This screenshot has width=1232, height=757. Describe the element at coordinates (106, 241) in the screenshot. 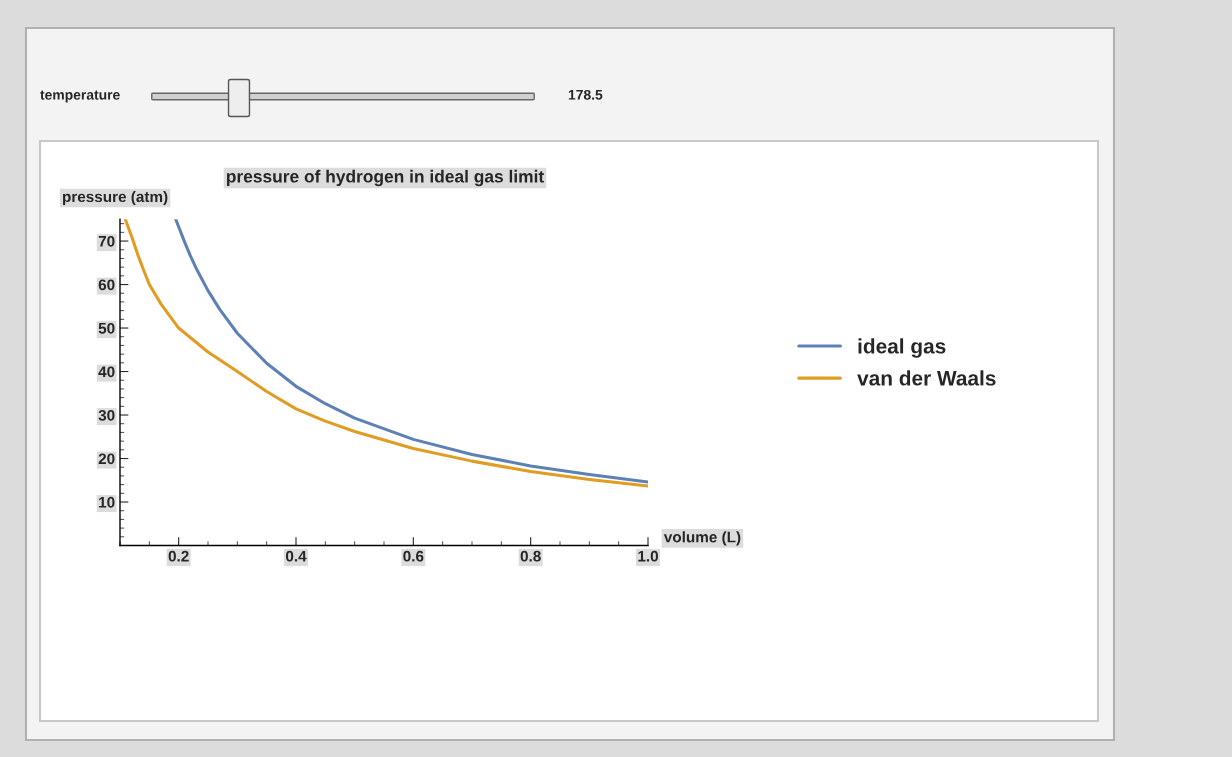

I see `y-tick-label: 70` at that location.